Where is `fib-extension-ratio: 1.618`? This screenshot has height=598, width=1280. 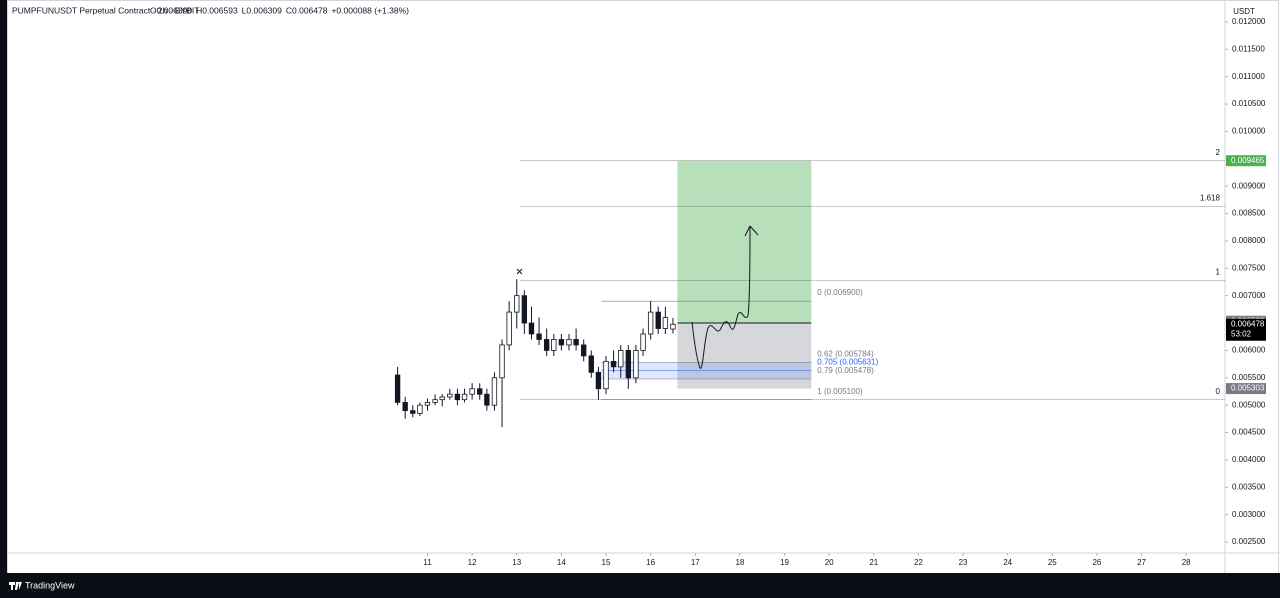
fib-extension-ratio: 1.618 is located at coordinates (1210, 198).